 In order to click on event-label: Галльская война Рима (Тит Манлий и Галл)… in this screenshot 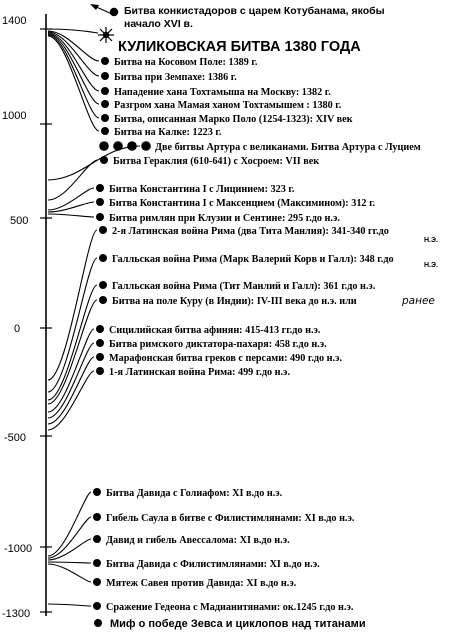, I will do `click(244, 286)`.